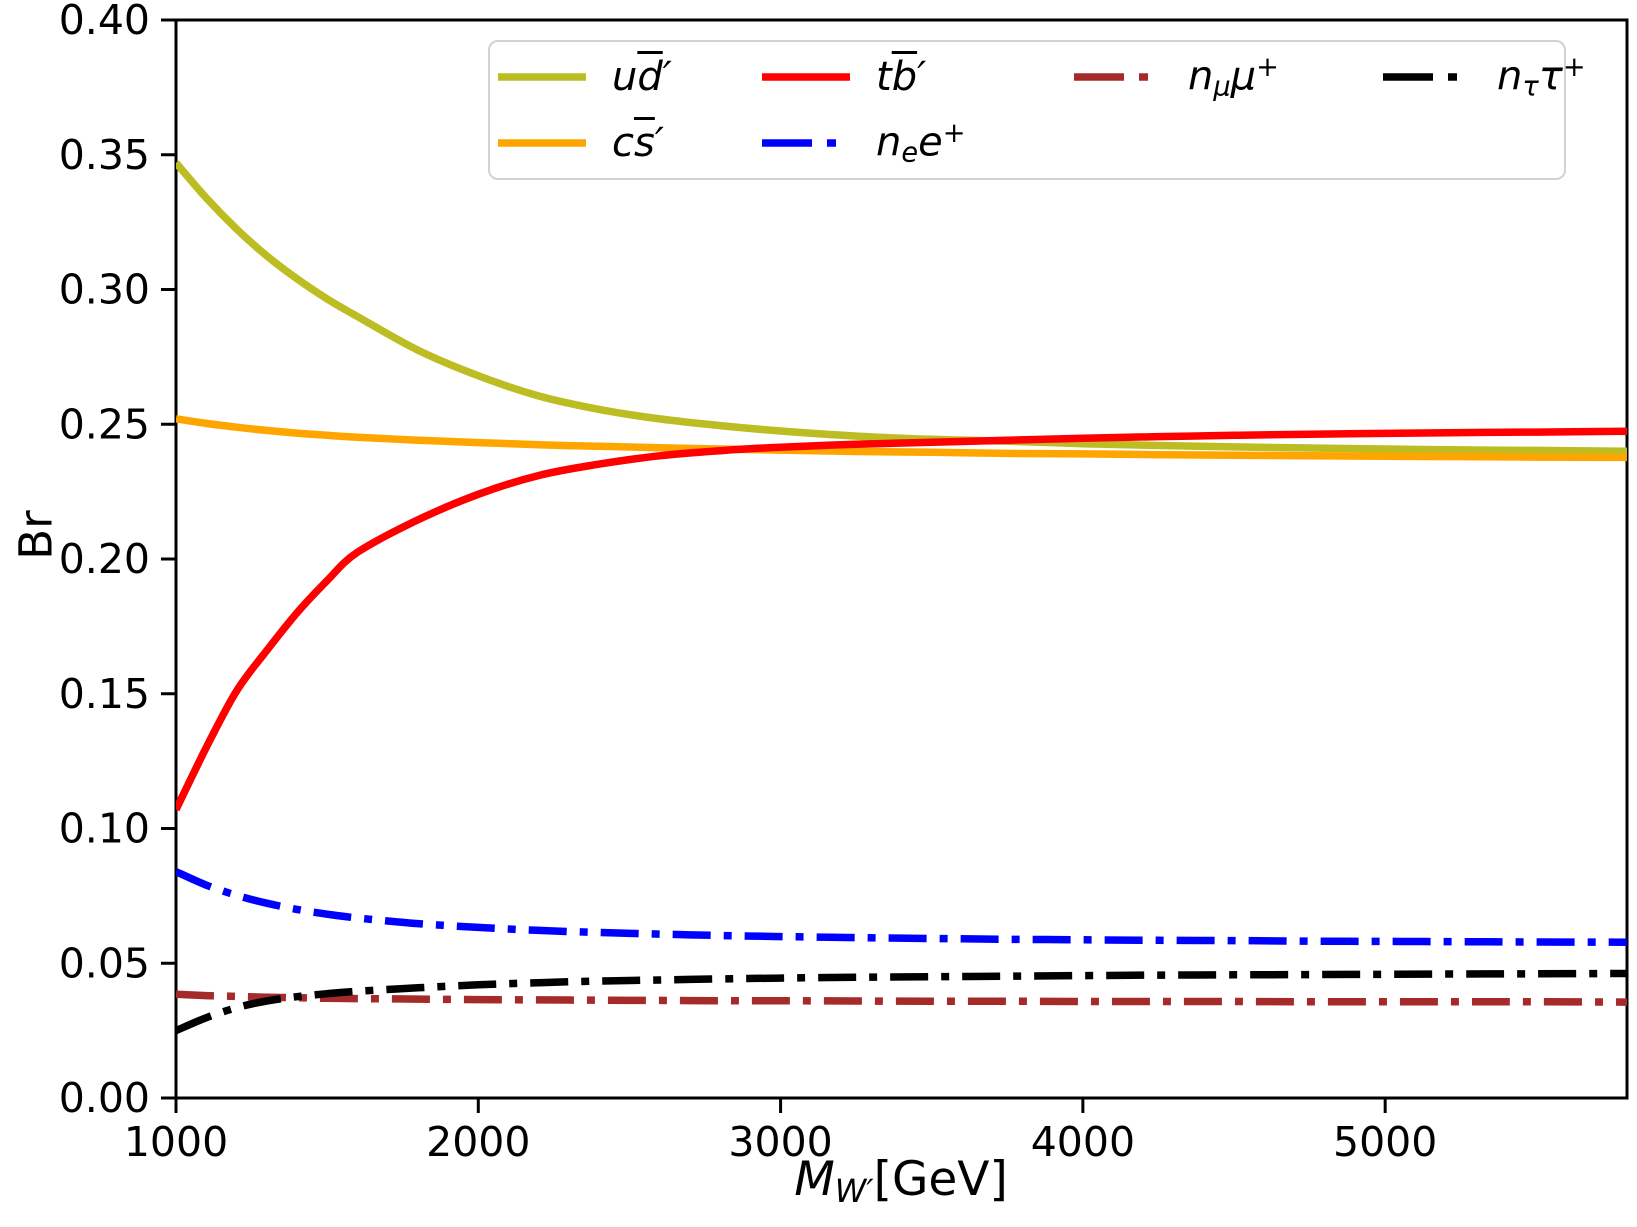 The width and height of the screenshot is (1637, 1227). What do you see at coordinates (104, 22) in the screenshot?
I see `y-tick-label: 0.40` at bounding box center [104, 22].